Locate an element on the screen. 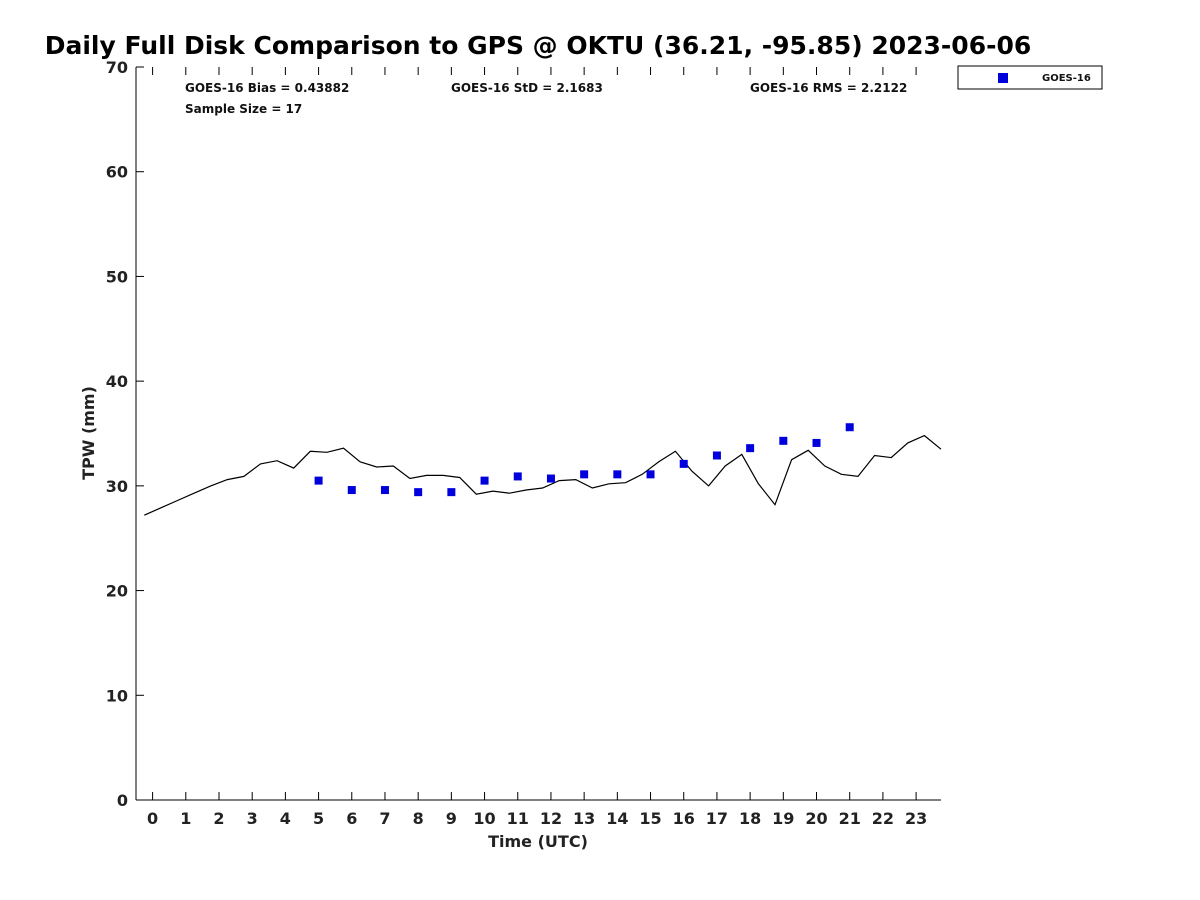  x-tick-label: 8 is located at coordinates (418, 818).